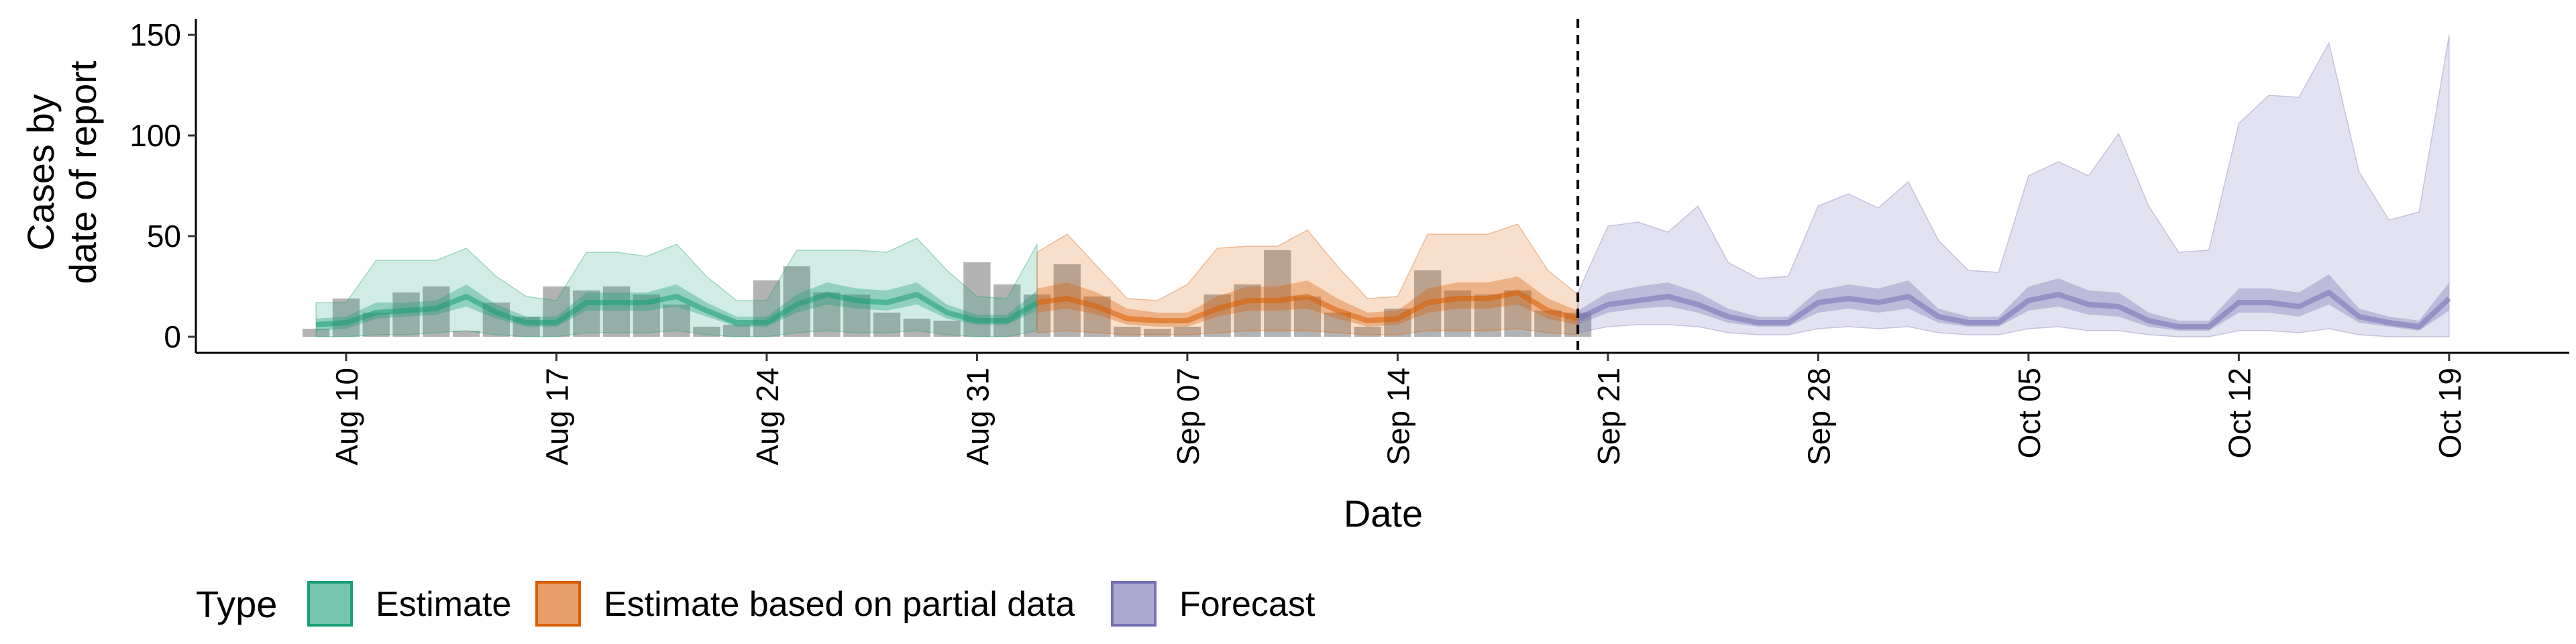  Describe the element at coordinates (2029, 413) in the screenshot. I see `x-tick-label: Oct 05` at that location.